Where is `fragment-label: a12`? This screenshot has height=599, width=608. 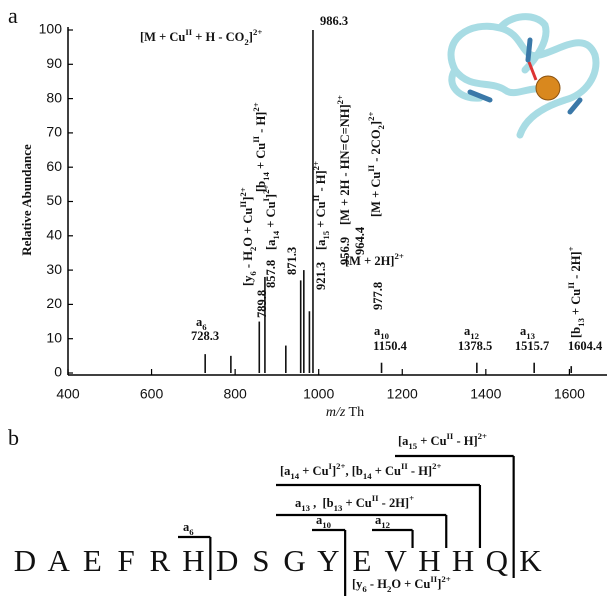 fragment-label: a12 is located at coordinates (382, 521).